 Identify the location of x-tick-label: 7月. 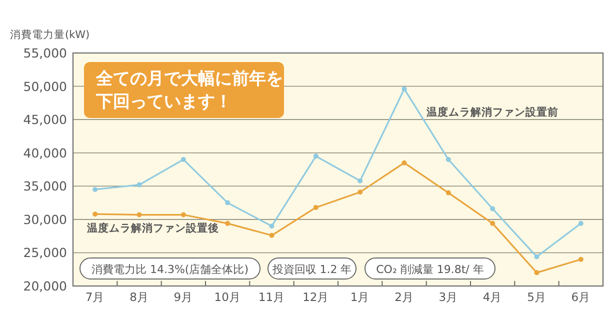
(95, 297).